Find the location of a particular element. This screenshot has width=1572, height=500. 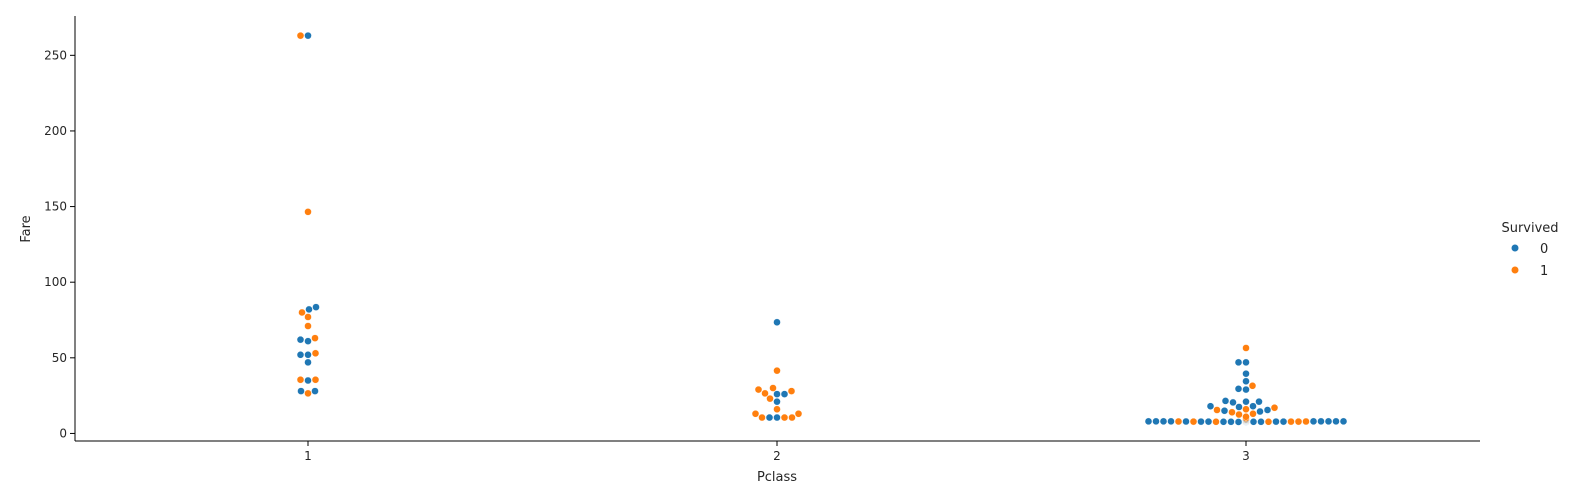

x-tick-label: 2 is located at coordinates (777, 456).